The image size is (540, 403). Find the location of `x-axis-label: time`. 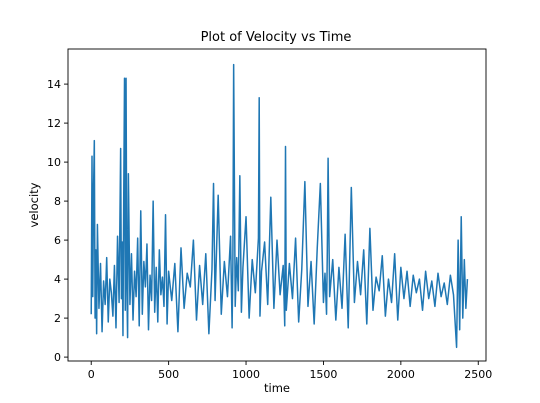

x-axis-label: time is located at coordinates (277, 388).